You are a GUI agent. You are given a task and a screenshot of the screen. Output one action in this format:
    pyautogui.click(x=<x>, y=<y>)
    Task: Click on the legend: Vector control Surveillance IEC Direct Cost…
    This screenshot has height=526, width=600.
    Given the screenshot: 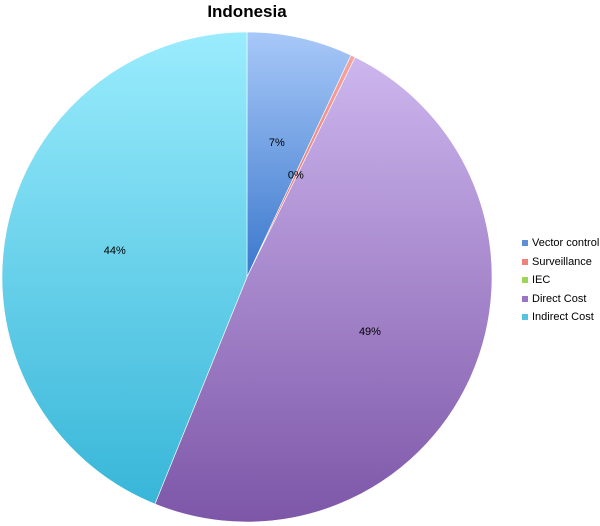 What is the action you would take?
    pyautogui.click(x=560, y=280)
    